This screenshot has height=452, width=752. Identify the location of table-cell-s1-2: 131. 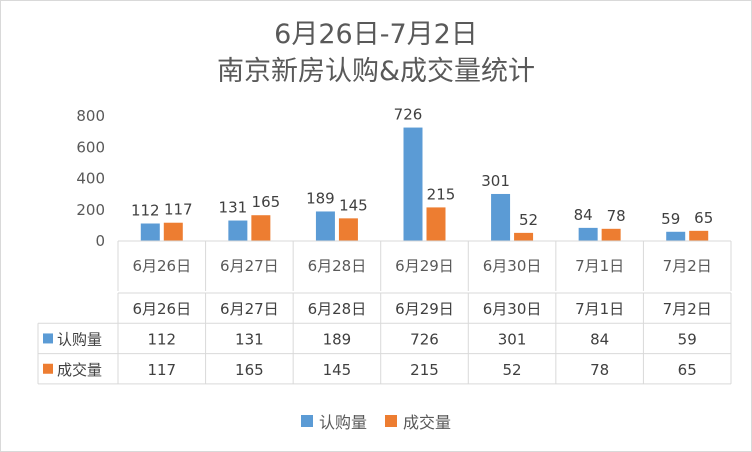
(249, 339).